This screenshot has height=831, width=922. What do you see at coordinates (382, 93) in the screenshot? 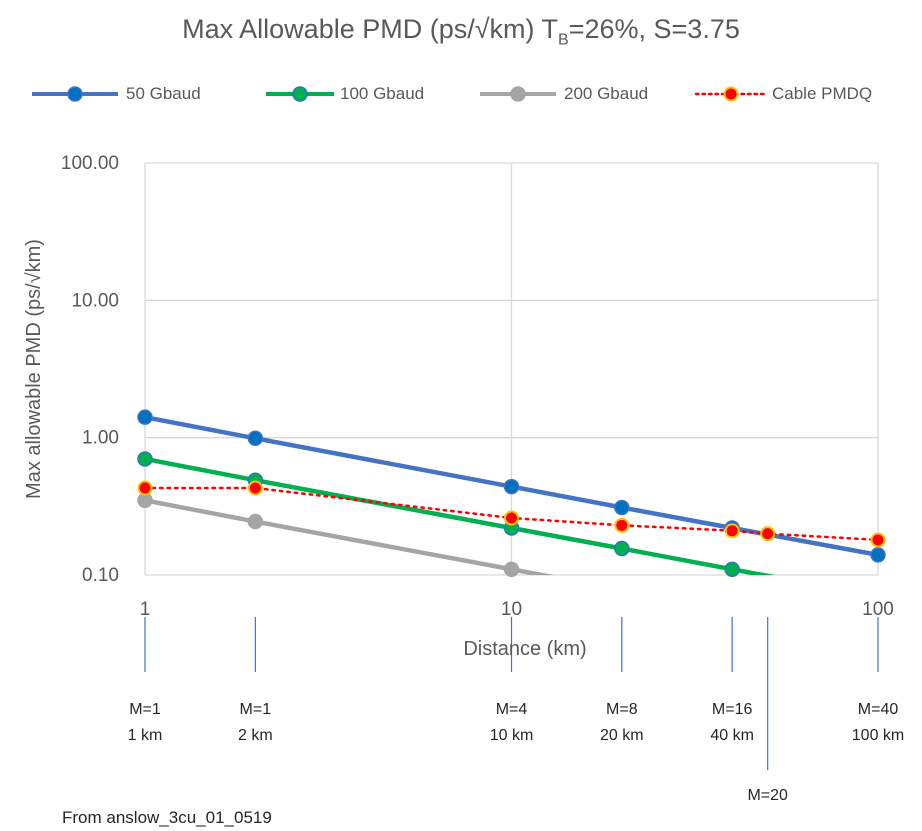
I see `legend-label-100-gbaud: 100 Gbaud` at bounding box center [382, 93].